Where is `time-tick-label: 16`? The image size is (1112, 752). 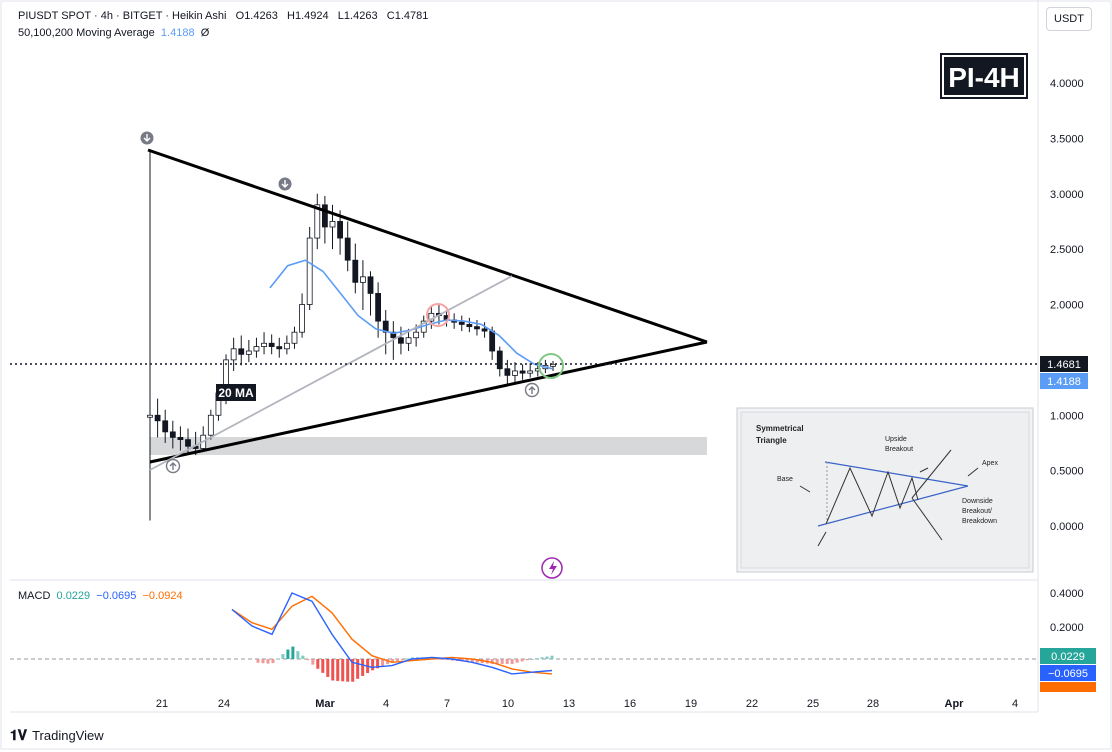
time-tick-label: 16 is located at coordinates (630, 704).